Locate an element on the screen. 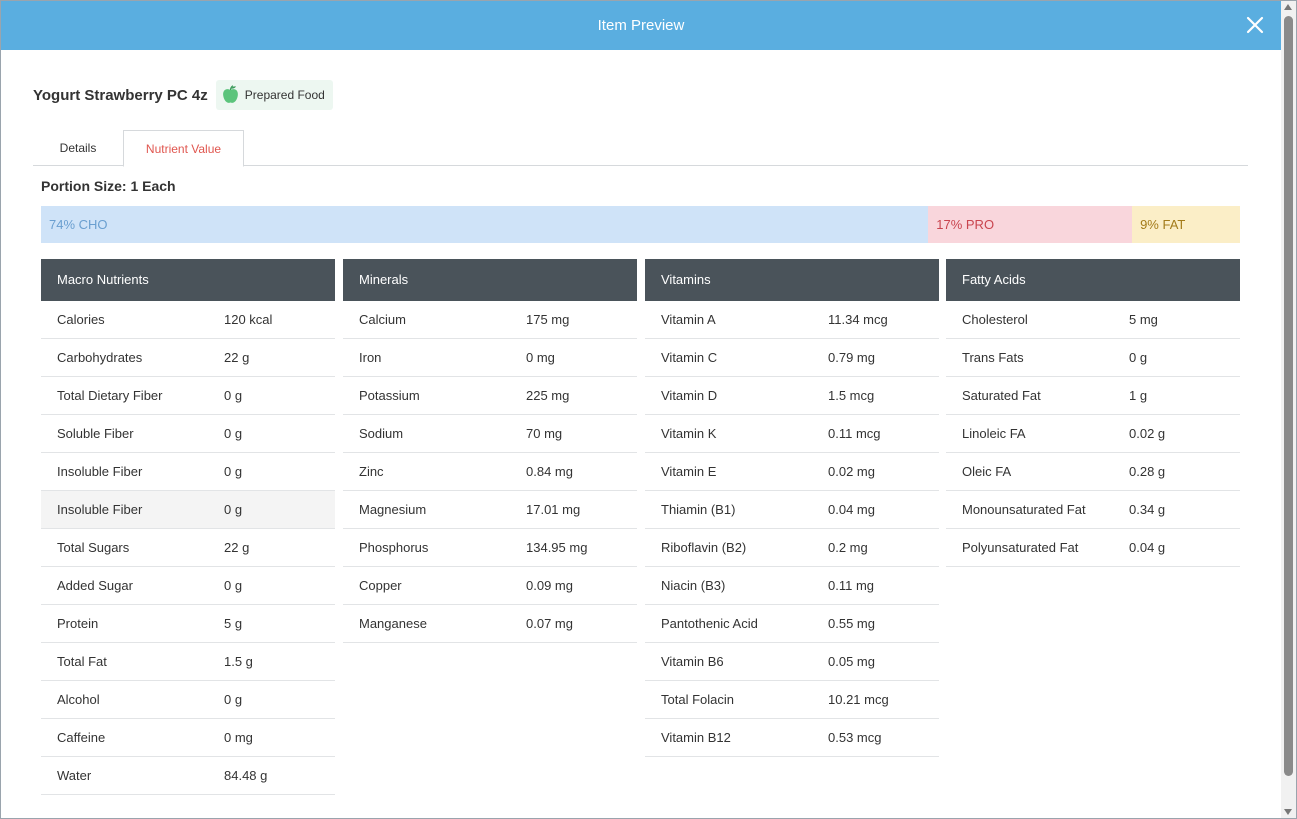  table-row: Sodium 70 mg is located at coordinates (490, 434).